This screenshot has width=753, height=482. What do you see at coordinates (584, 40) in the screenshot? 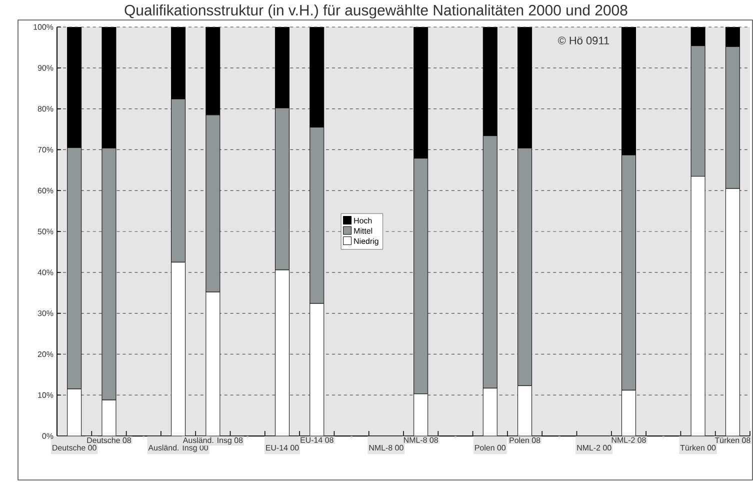
I see `annotation: © Hö 0911` at bounding box center [584, 40].